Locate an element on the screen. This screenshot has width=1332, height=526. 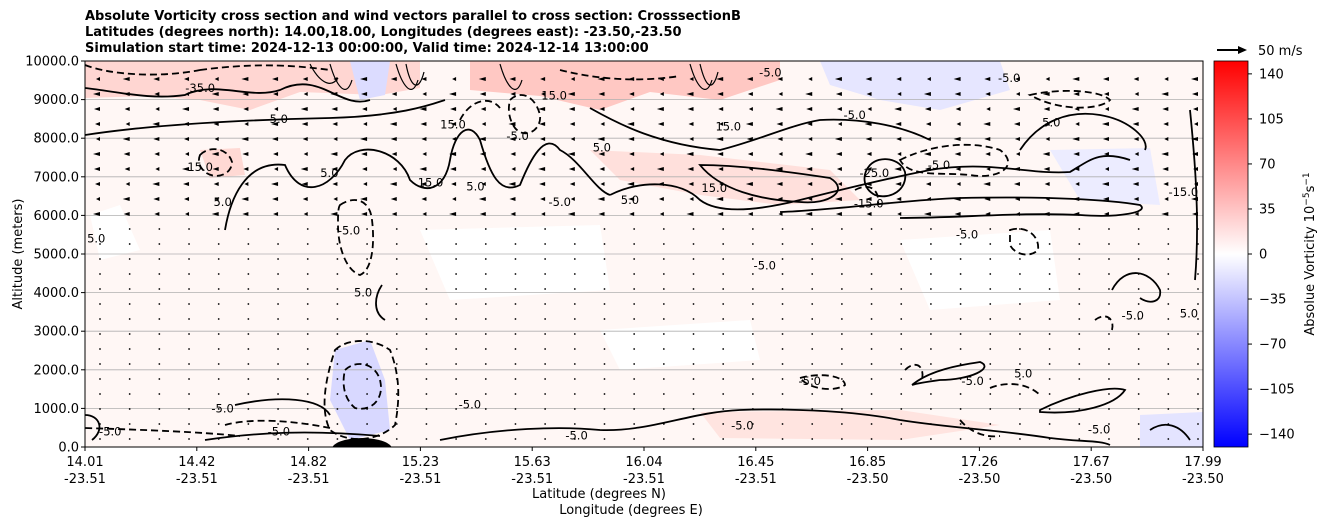
x-tick-label-lat: 15.63 is located at coordinates (532, 462).